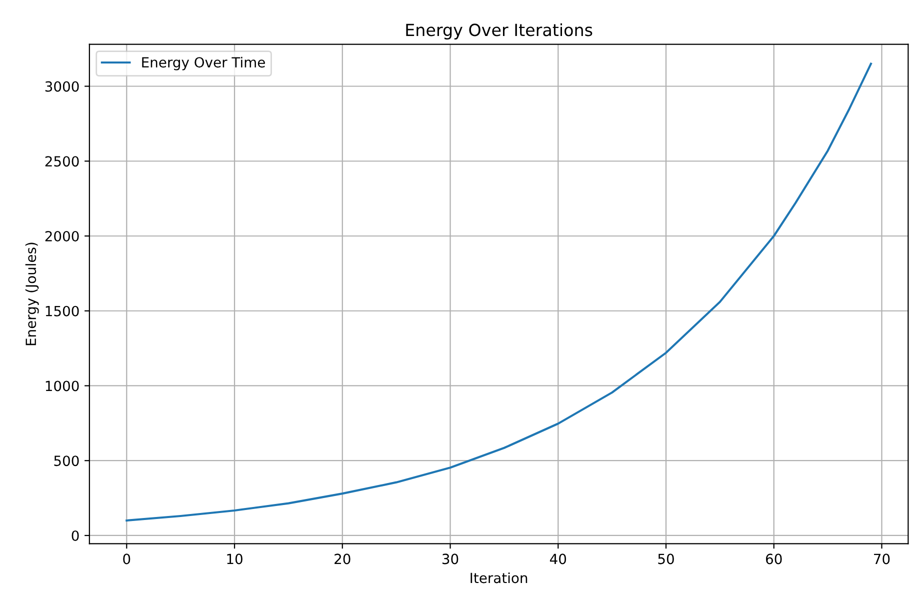  I want to click on y-tick-label: 0, so click(75, 535).